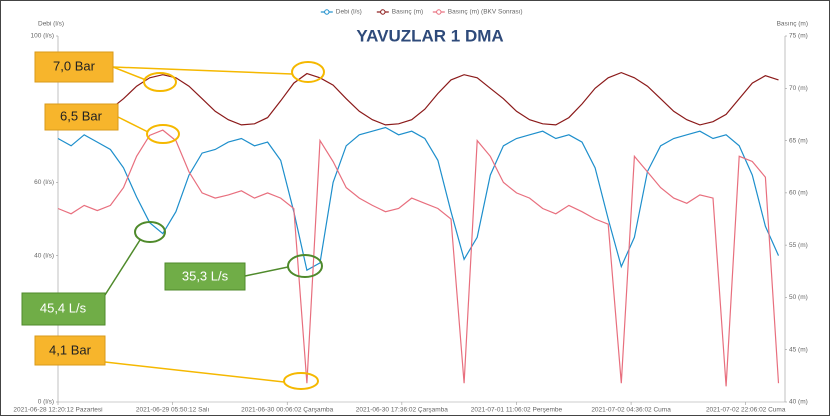 The image size is (830, 416). Describe the element at coordinates (407, 12) in the screenshot. I see `legend-label: Basınç (m)` at that location.